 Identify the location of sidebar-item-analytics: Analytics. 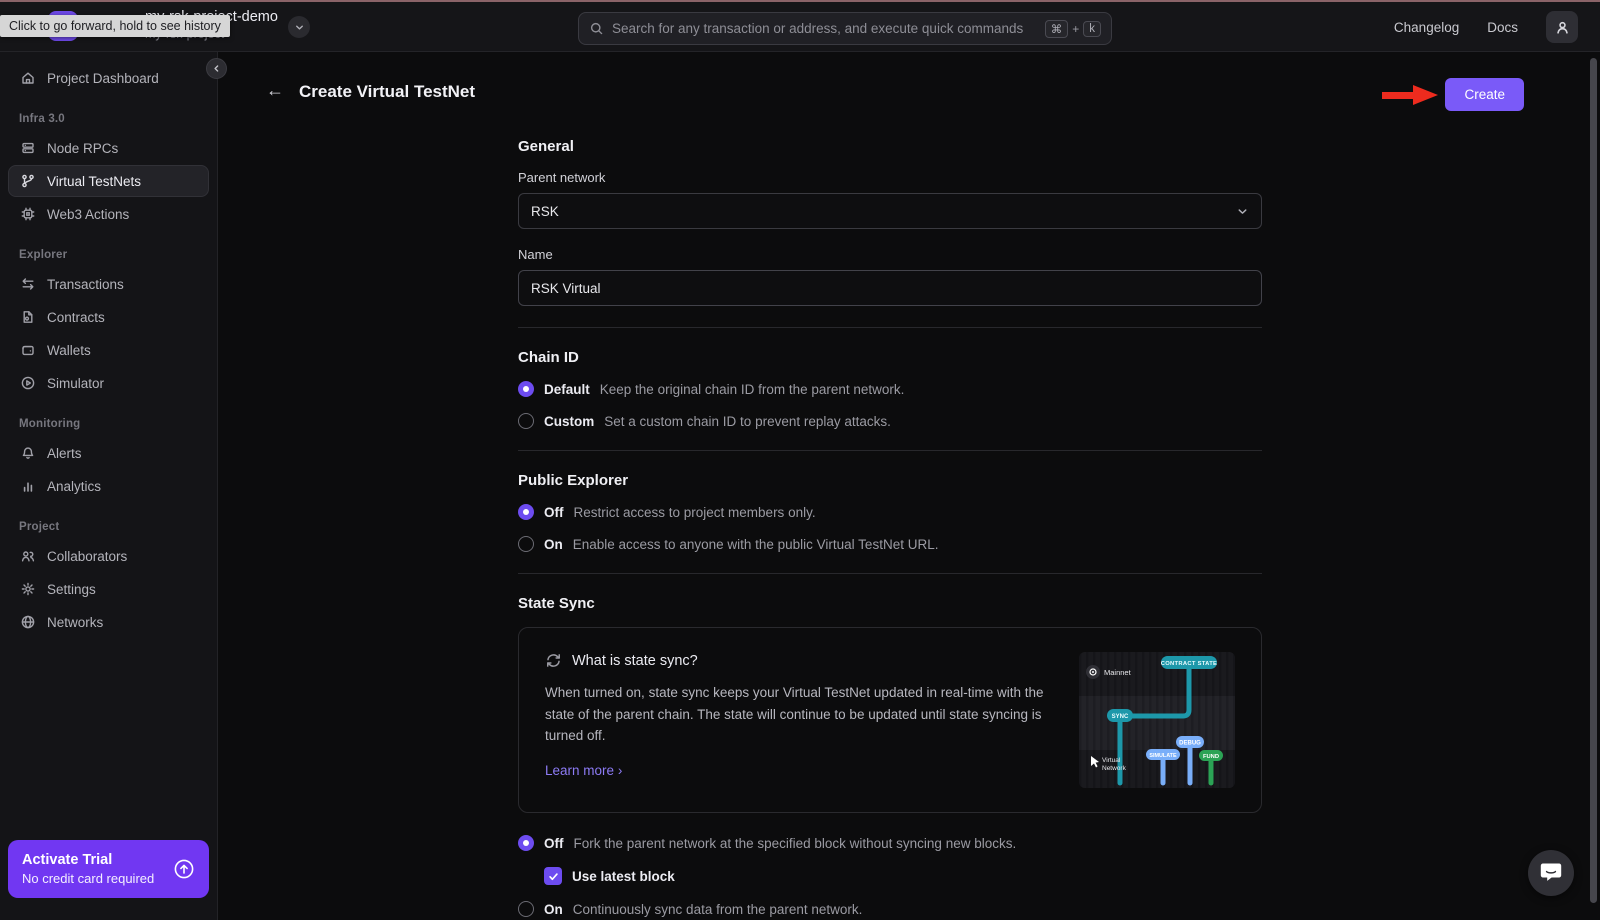
(108, 486).